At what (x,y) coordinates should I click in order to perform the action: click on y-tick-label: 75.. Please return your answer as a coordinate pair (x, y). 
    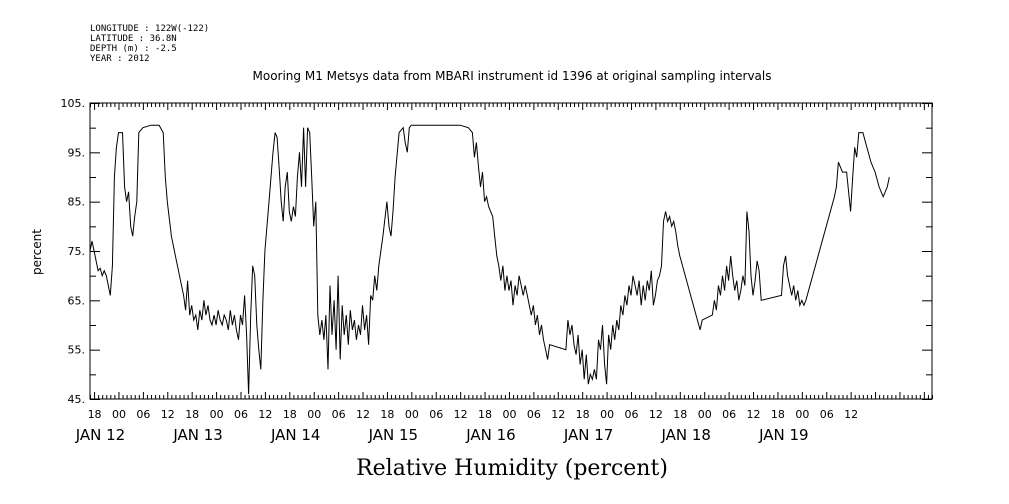
    Looking at the image, I should click on (77, 251).